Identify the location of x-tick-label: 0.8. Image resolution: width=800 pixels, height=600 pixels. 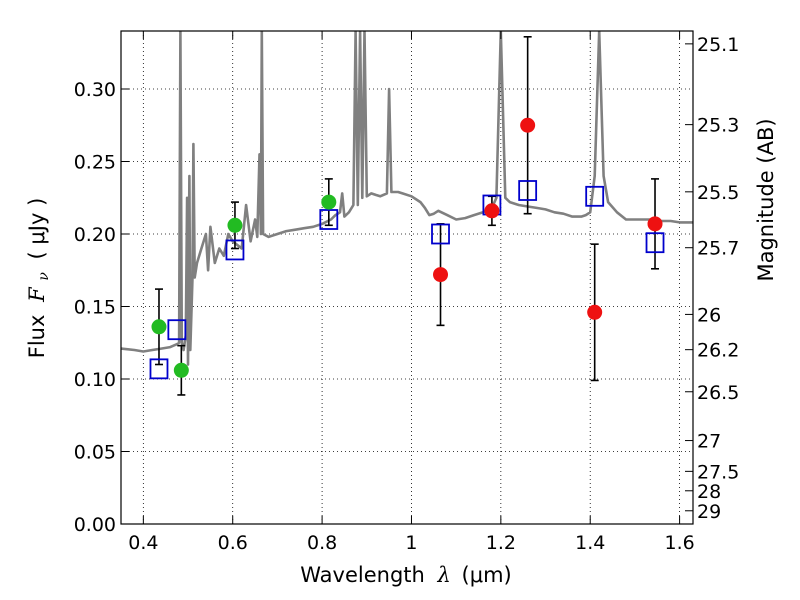
(322, 543).